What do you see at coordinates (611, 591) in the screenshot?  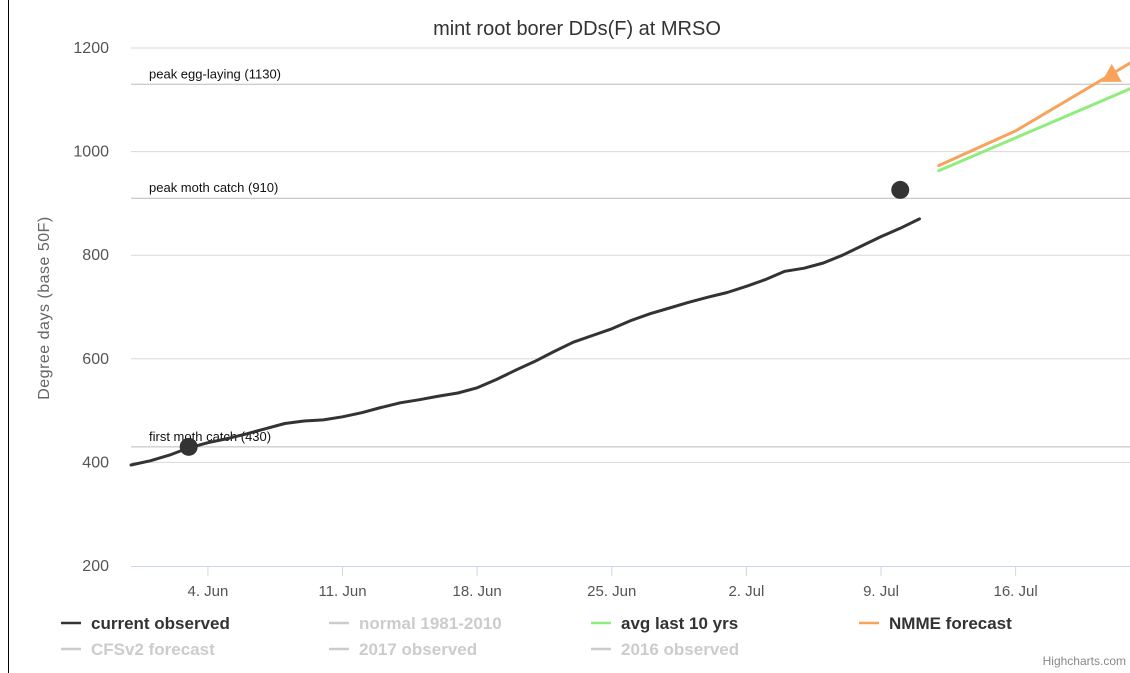 I see `x-tick-label: 25. Jun` at bounding box center [611, 591].